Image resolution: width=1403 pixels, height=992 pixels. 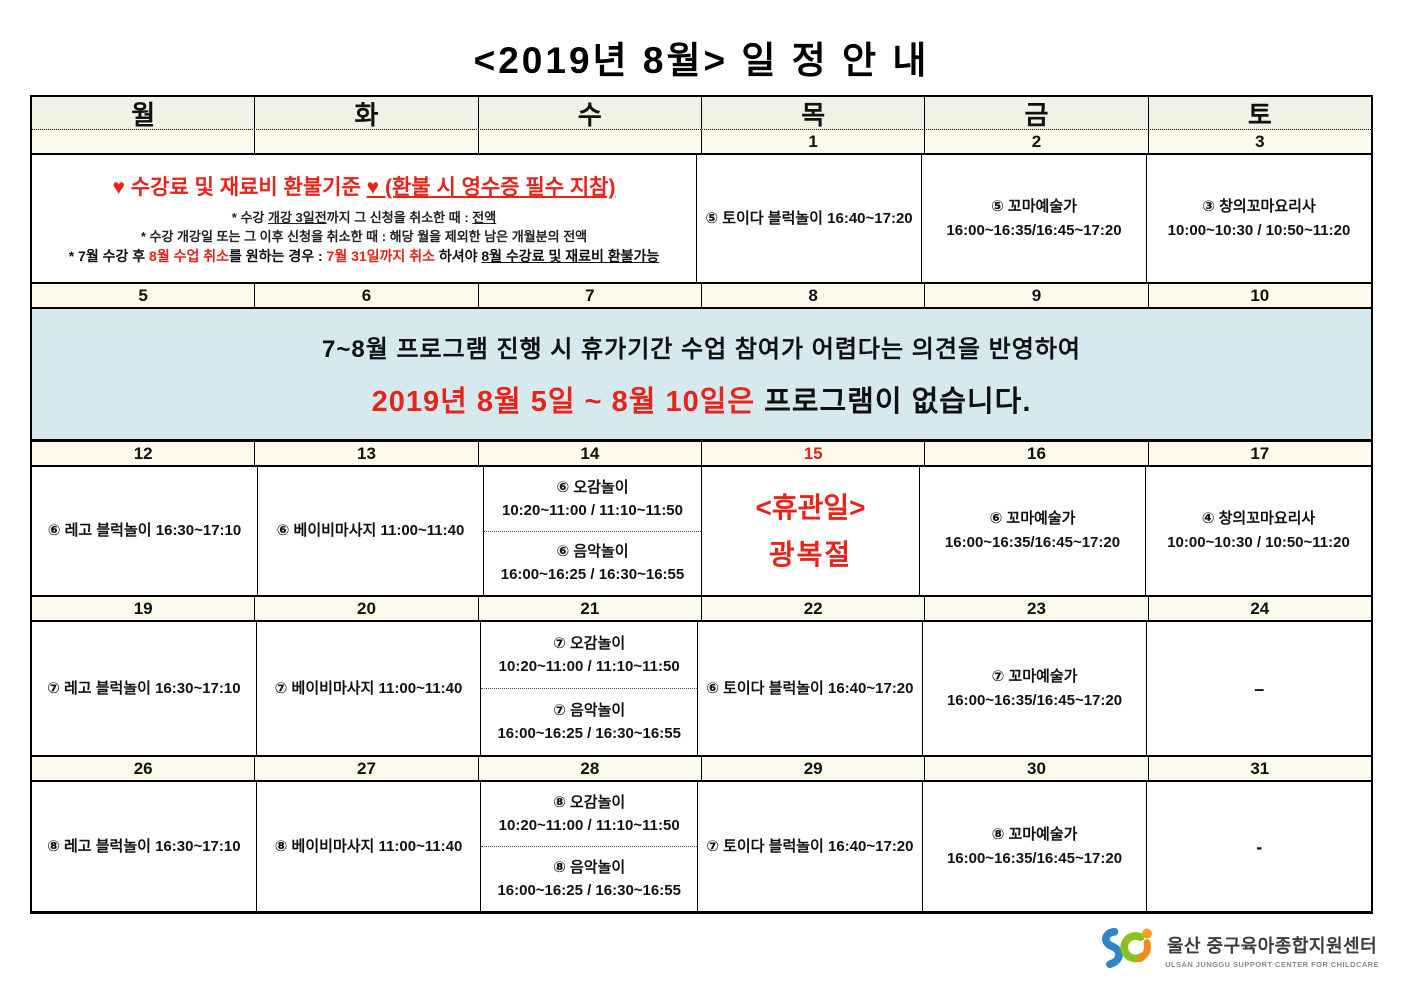 What do you see at coordinates (1260, 141) in the screenshot?
I see `date-cell-3: 3` at bounding box center [1260, 141].